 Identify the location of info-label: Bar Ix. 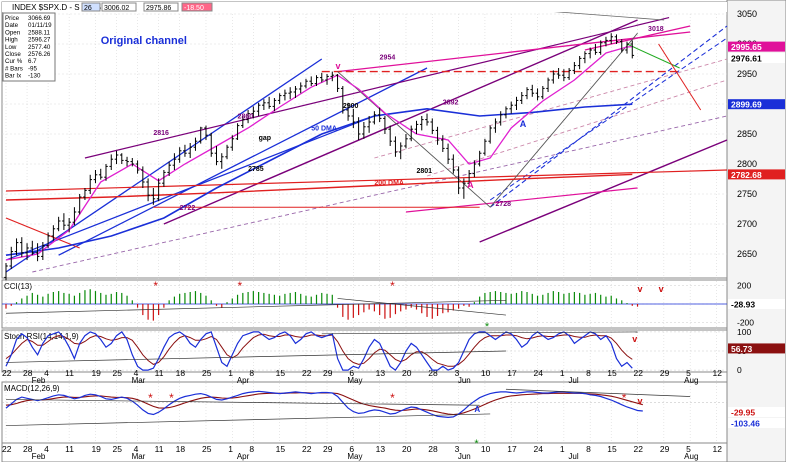
(13, 76).